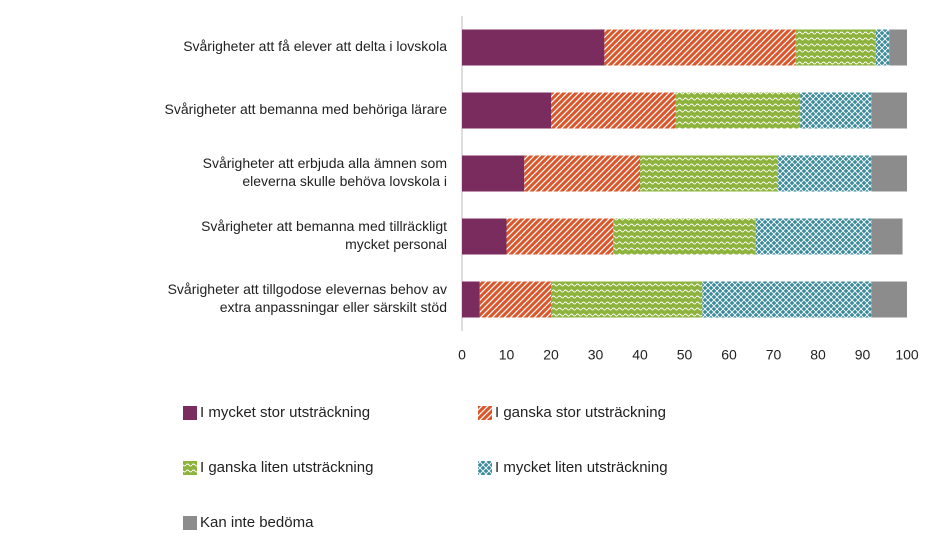  I want to click on legend-label: Kan inte bedöma, so click(257, 522).